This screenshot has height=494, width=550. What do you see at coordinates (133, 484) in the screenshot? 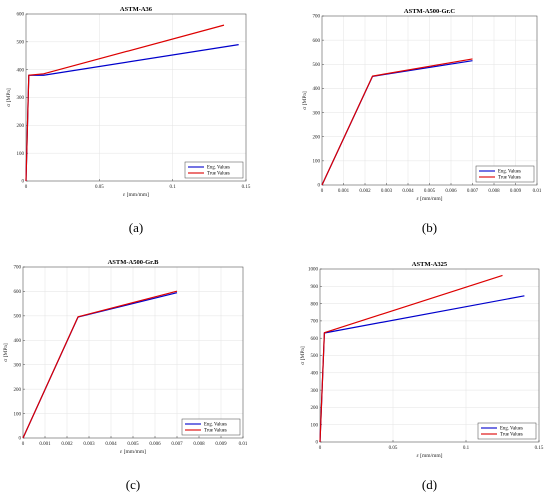
I see `panel-caption: (c)` at bounding box center [133, 484].